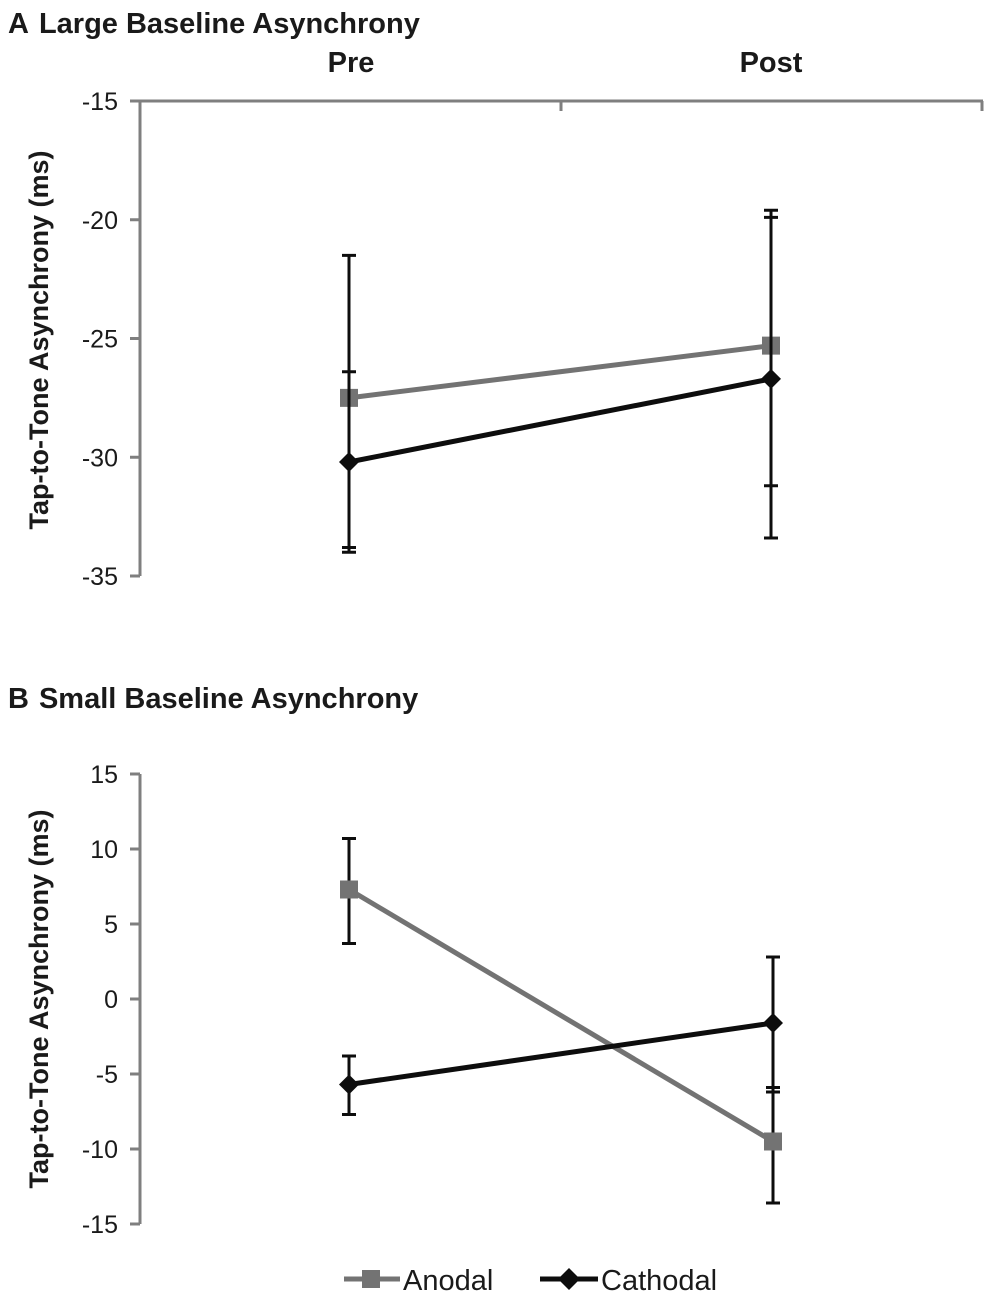  I want to click on panel-b-y-axis-title: Tap-to-Tone Asynchrony (ms), so click(39, 998).